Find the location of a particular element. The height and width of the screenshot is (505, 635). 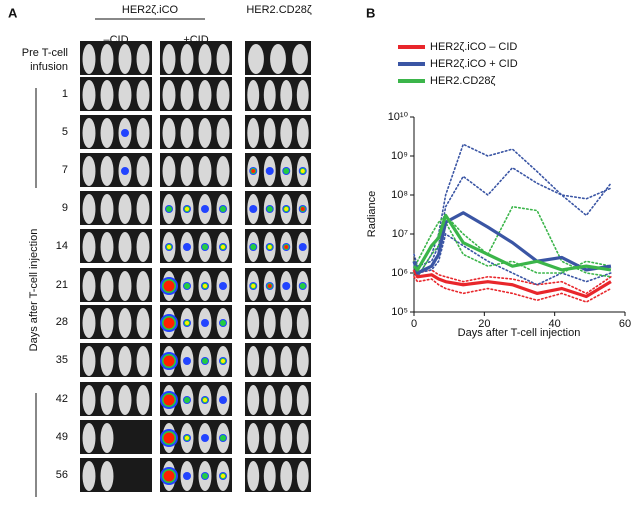

row-label: 28 is located at coordinates (62, 322).